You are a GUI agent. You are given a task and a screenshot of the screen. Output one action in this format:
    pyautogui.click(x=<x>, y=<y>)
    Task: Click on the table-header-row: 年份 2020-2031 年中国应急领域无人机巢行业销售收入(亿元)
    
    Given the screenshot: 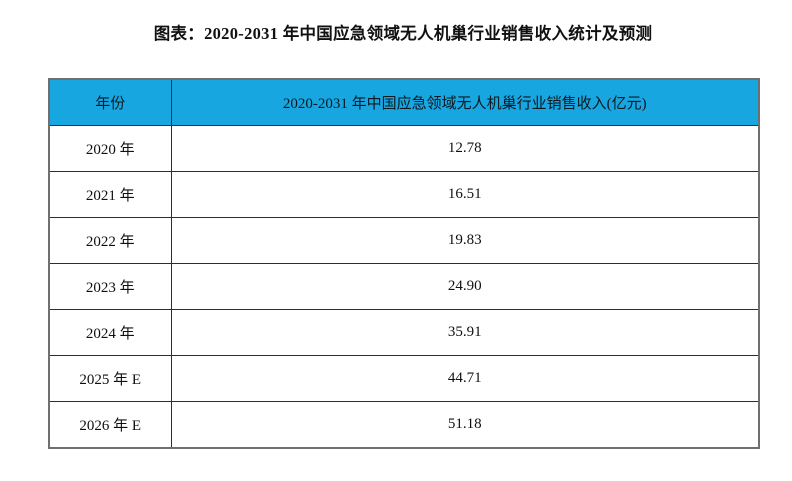 What is the action you would take?
    pyautogui.click(x=404, y=102)
    